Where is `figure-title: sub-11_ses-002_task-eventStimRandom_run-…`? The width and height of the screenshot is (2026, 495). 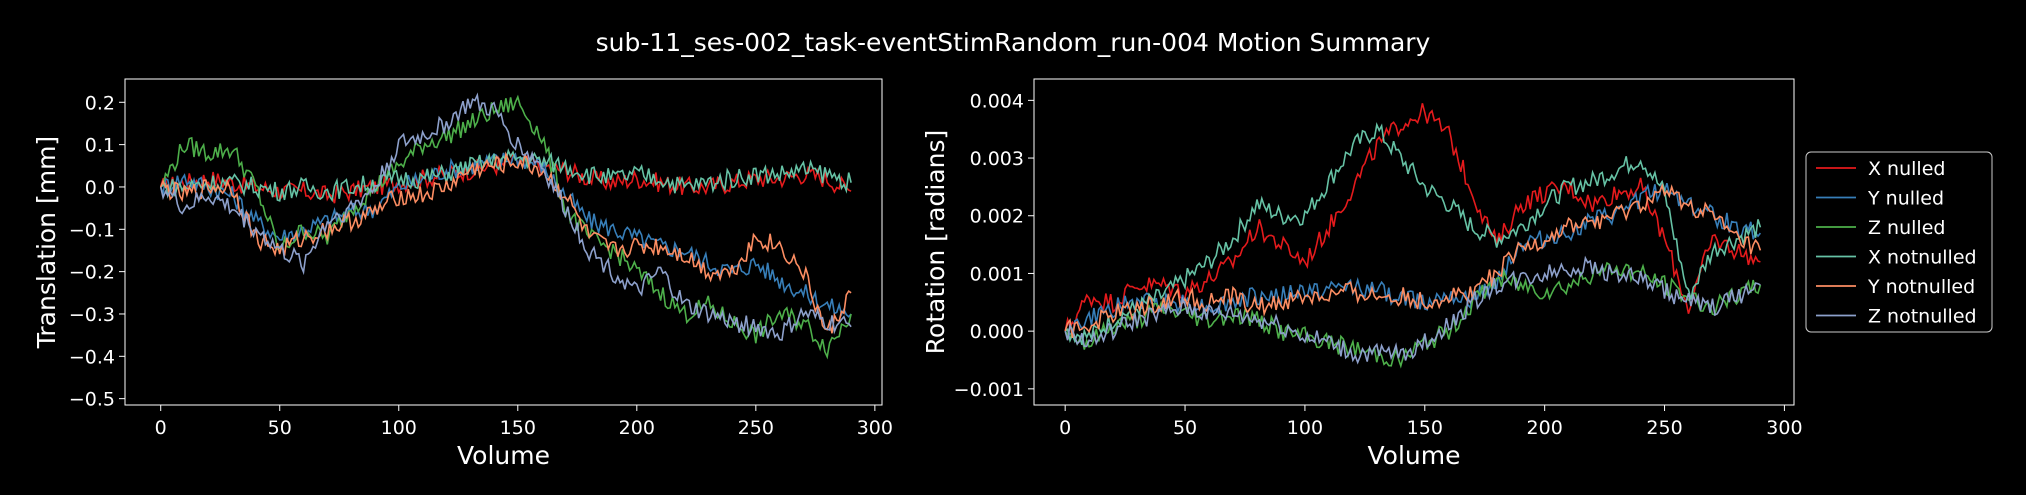
figure-title: sub-11_ses-002_task-eventStimRandom_run-… is located at coordinates (1013, 42).